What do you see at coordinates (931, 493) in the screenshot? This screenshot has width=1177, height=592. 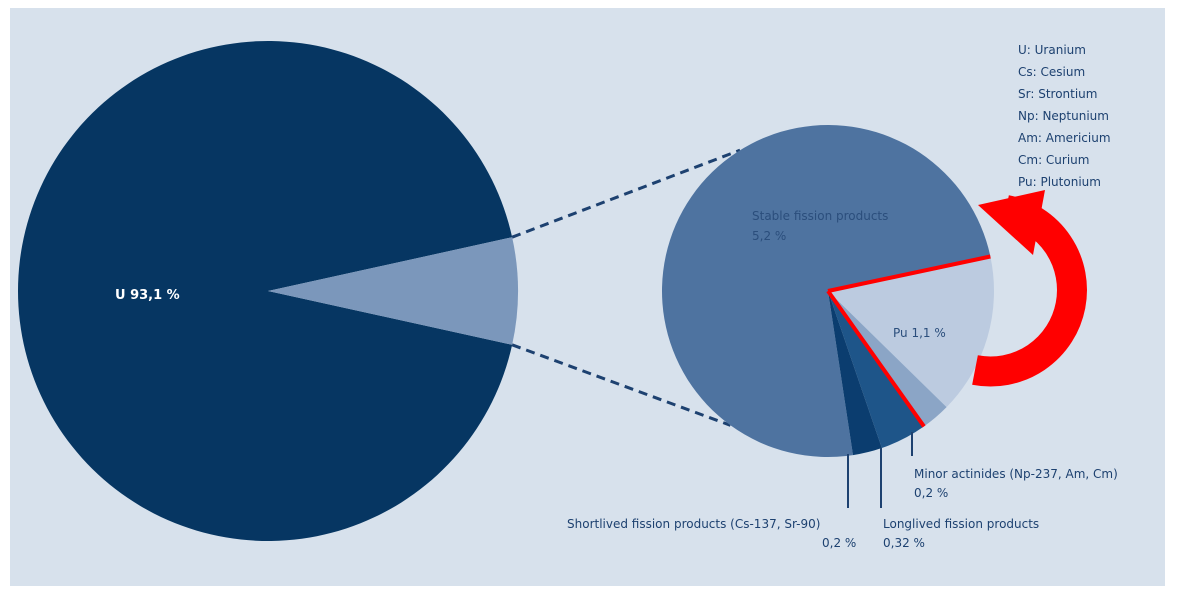 I see `minor-actinides-value: 0,2 %` at bounding box center [931, 493].